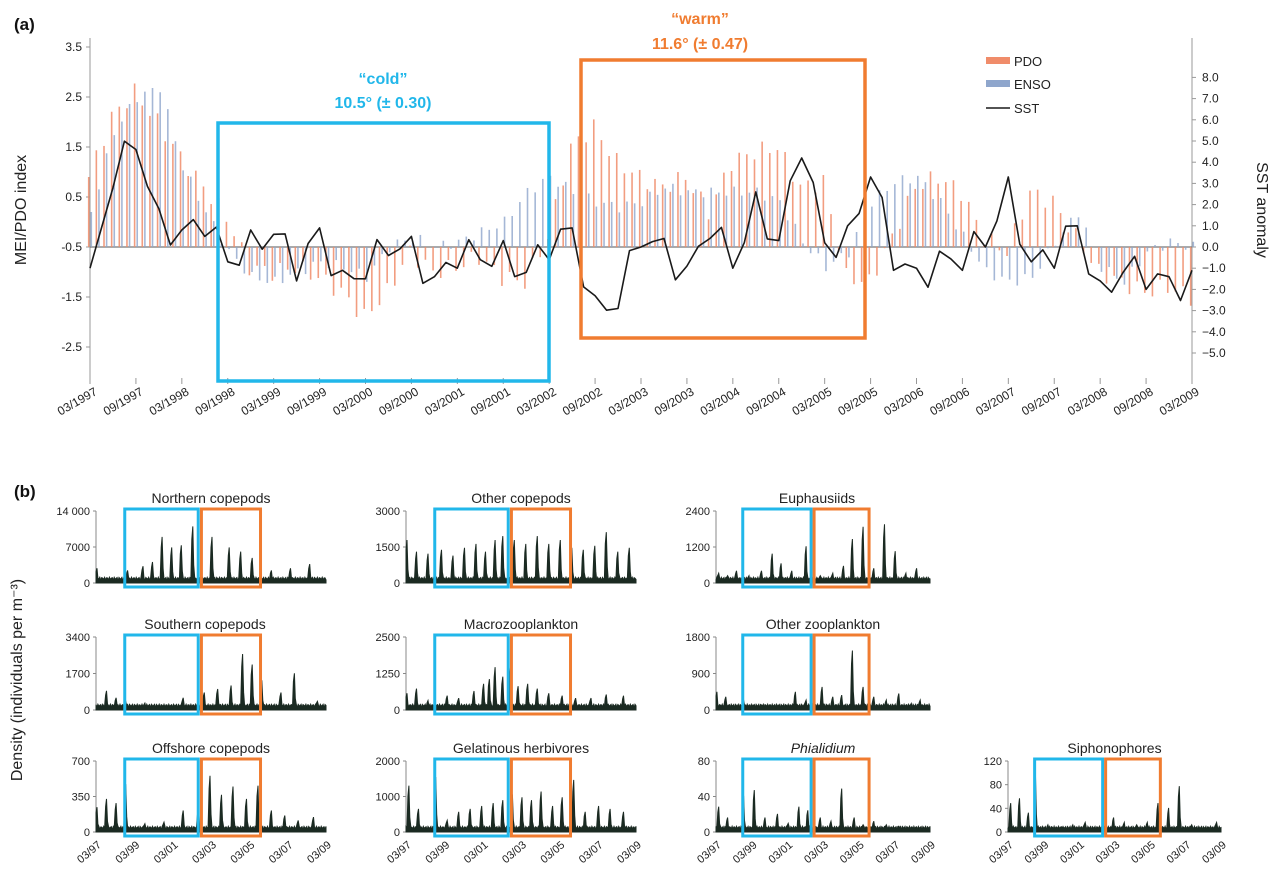 The width and height of the screenshot is (1279, 888). Describe the element at coordinates (996, 809) in the screenshot. I see `density-tick-label: 40` at that location.